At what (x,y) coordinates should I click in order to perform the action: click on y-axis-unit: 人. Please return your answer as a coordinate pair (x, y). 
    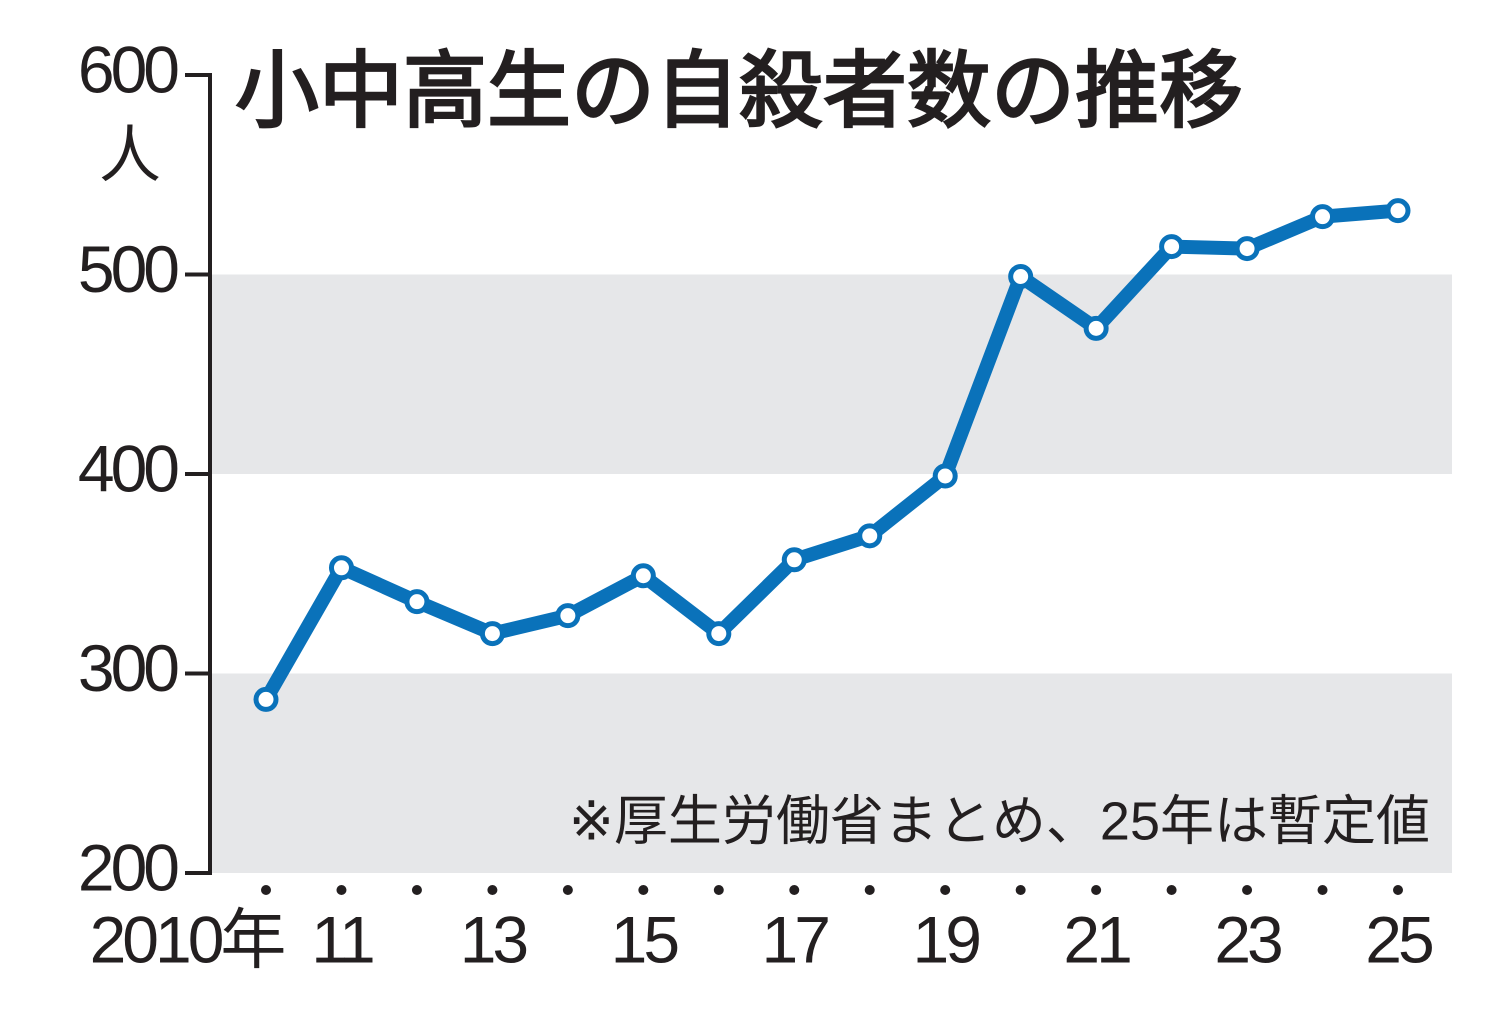
    Looking at the image, I should click on (130, 155).